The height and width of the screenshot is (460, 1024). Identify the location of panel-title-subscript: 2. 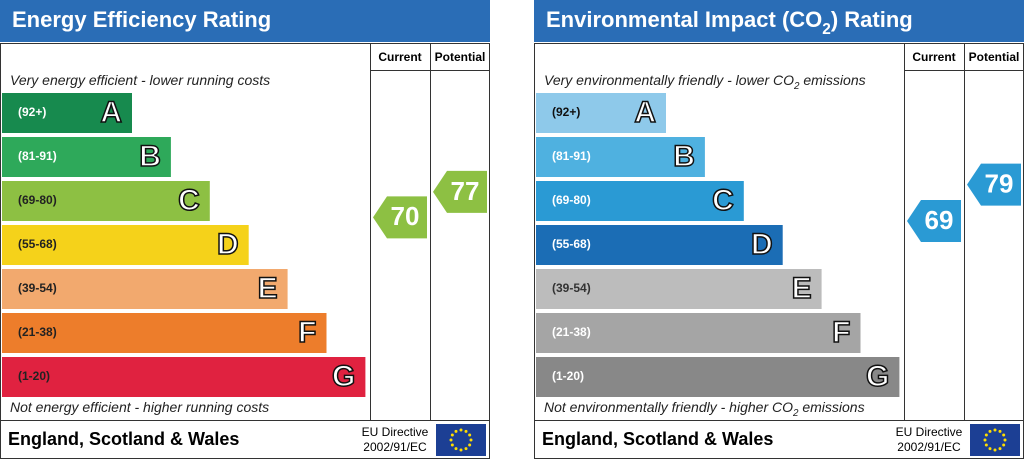
(826, 29).